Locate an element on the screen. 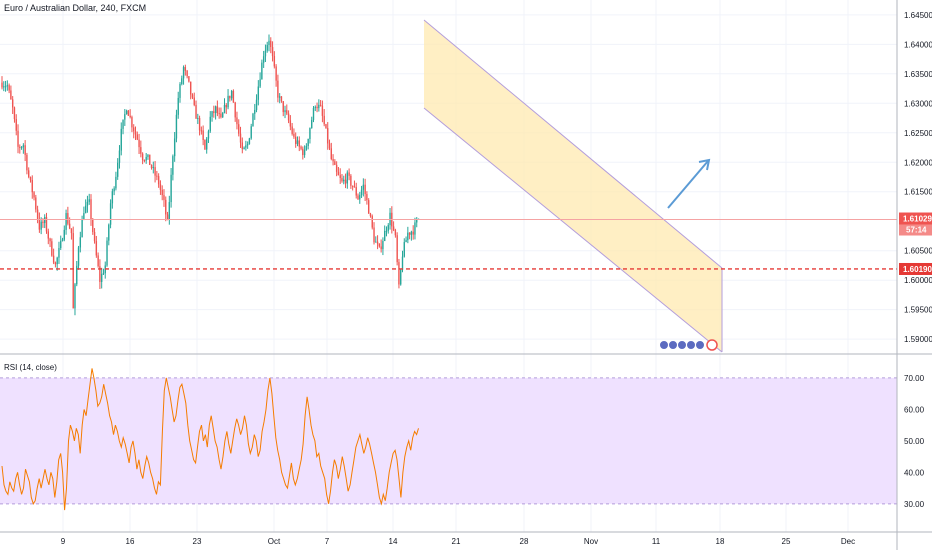 The width and height of the screenshot is (932, 550). channel-lower-line is located at coordinates (573, 230).